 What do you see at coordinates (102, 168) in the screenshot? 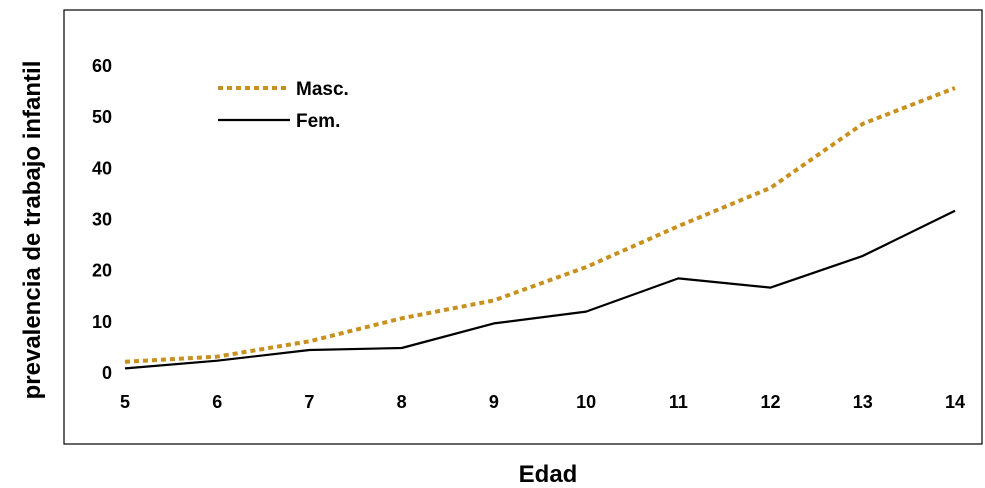
I see `y-tick-label: 40` at bounding box center [102, 168].